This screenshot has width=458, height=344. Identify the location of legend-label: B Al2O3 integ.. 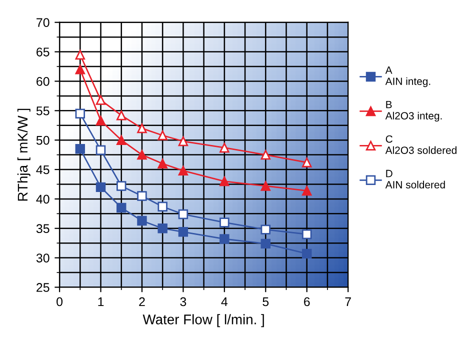
(413, 111).